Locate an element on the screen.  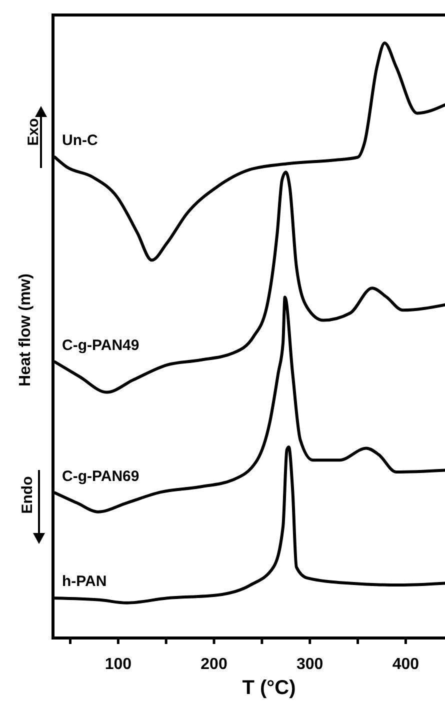
x-tick-label: 100 is located at coordinates (118, 664).